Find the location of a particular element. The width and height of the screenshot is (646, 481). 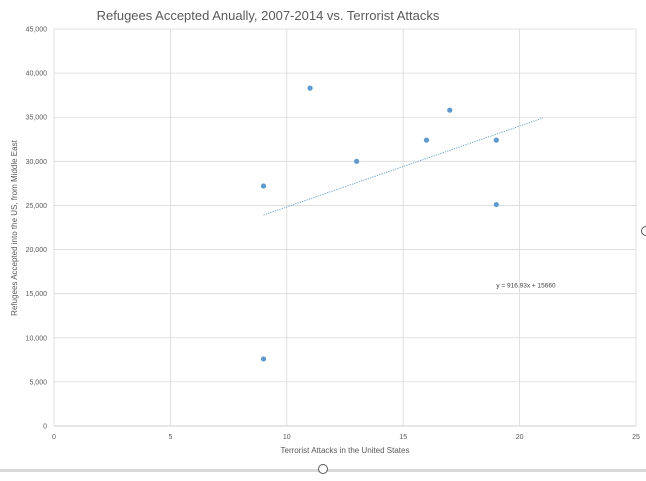

x-tick-label: 10 is located at coordinates (287, 437).